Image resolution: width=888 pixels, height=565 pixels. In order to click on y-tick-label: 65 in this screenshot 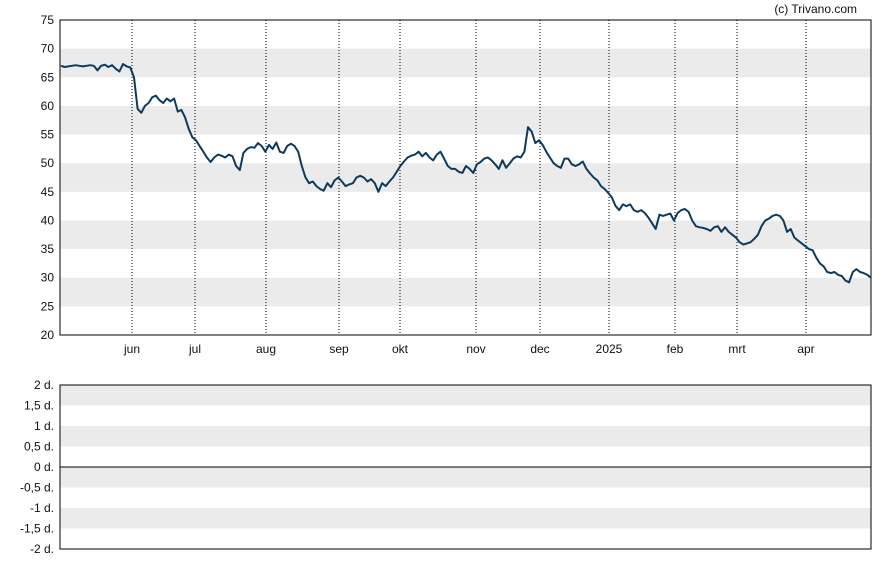, I will do `click(48, 77)`.